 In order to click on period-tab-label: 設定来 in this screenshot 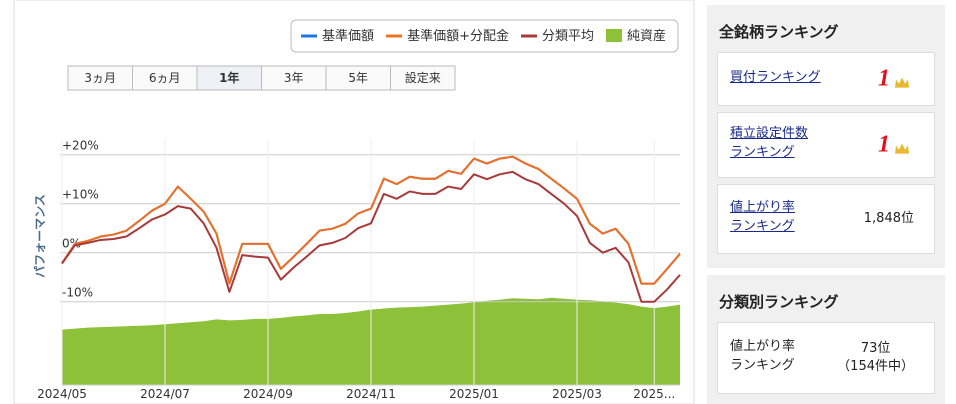, I will do `click(423, 77)`.